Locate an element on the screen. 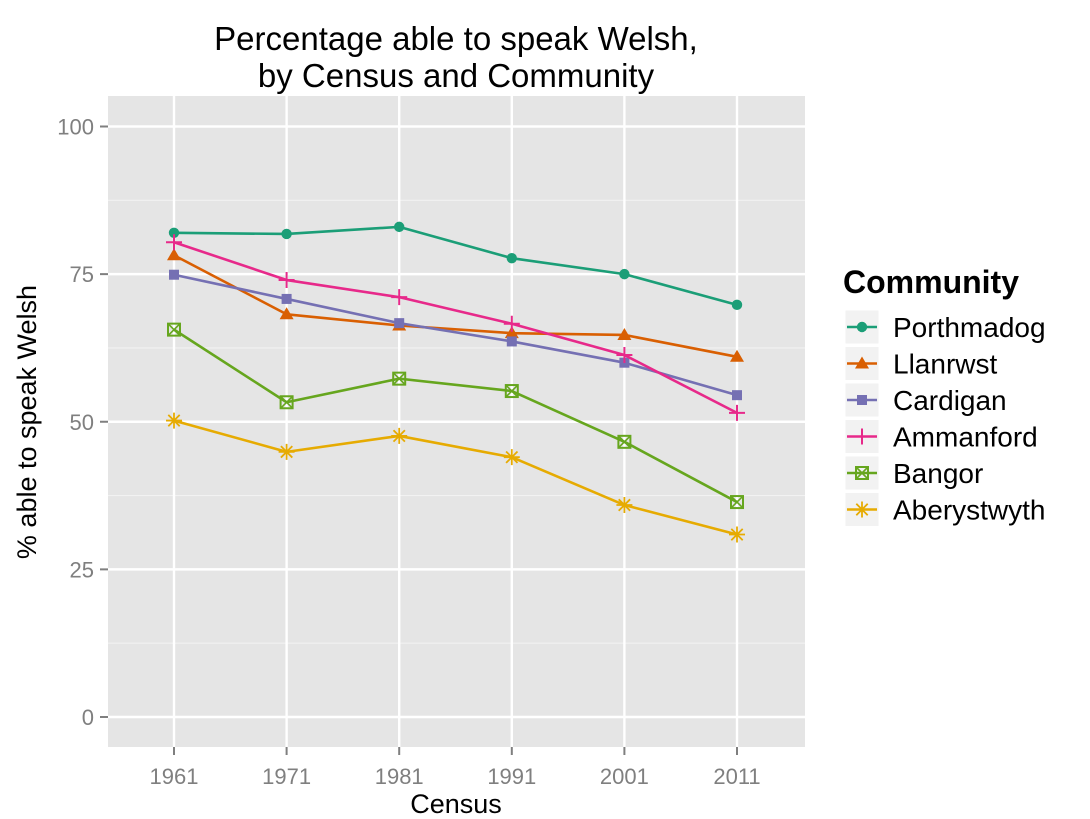  legend-item-cardigan: Cardigan is located at coordinates (925, 400).